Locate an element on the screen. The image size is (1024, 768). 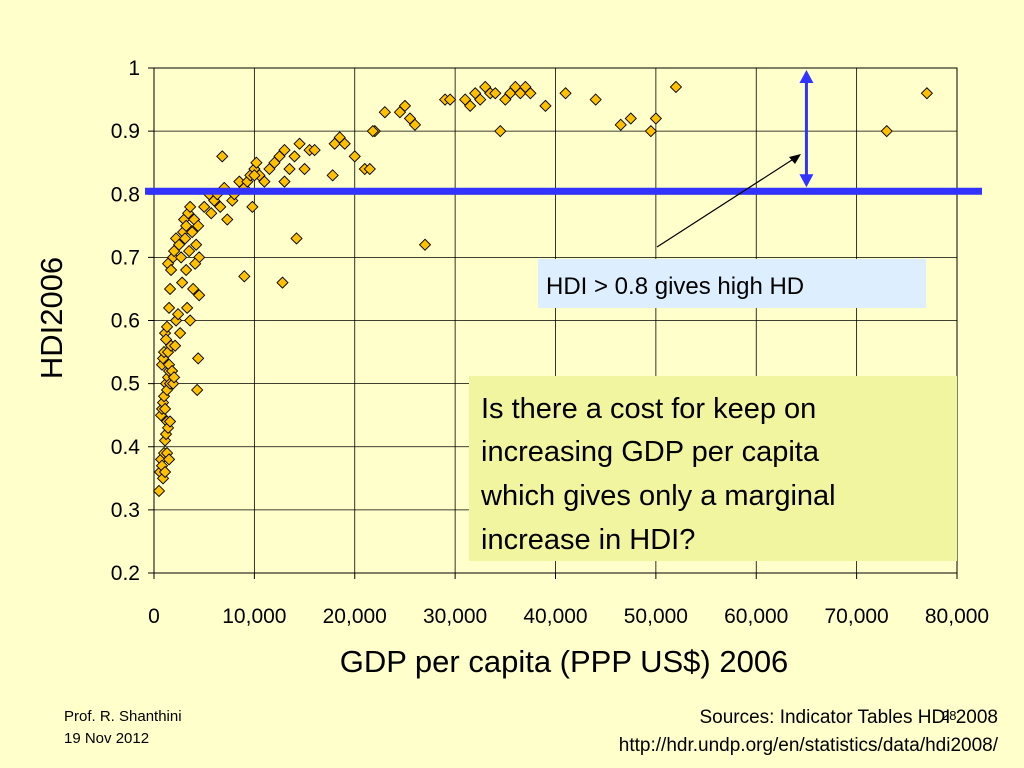
page-number: 28 is located at coordinates (949, 715).